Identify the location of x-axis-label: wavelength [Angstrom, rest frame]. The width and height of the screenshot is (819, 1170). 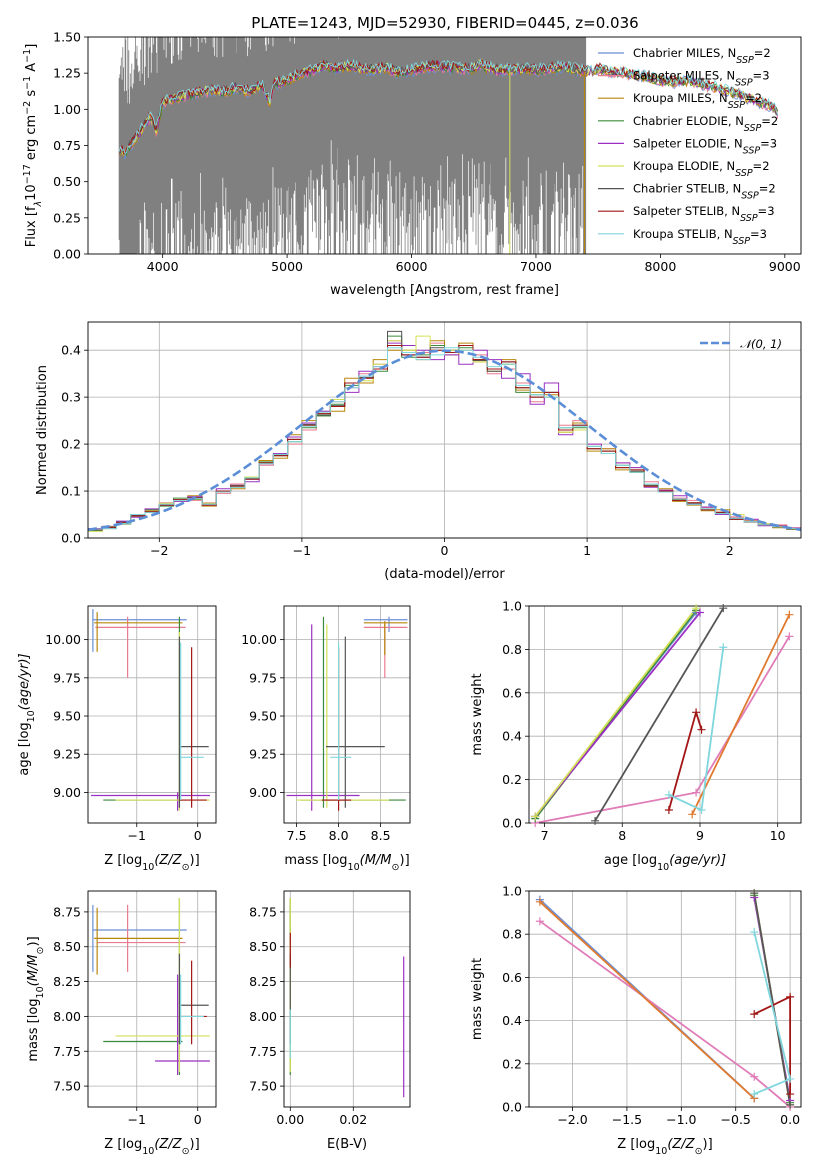
(444, 290).